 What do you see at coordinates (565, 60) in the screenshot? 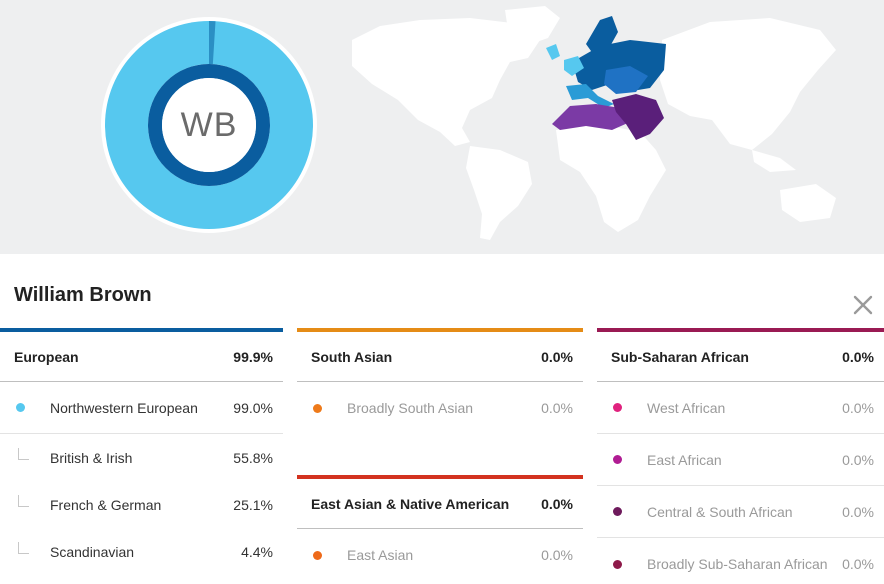
I see `map-region-northwestern` at bounding box center [565, 60].